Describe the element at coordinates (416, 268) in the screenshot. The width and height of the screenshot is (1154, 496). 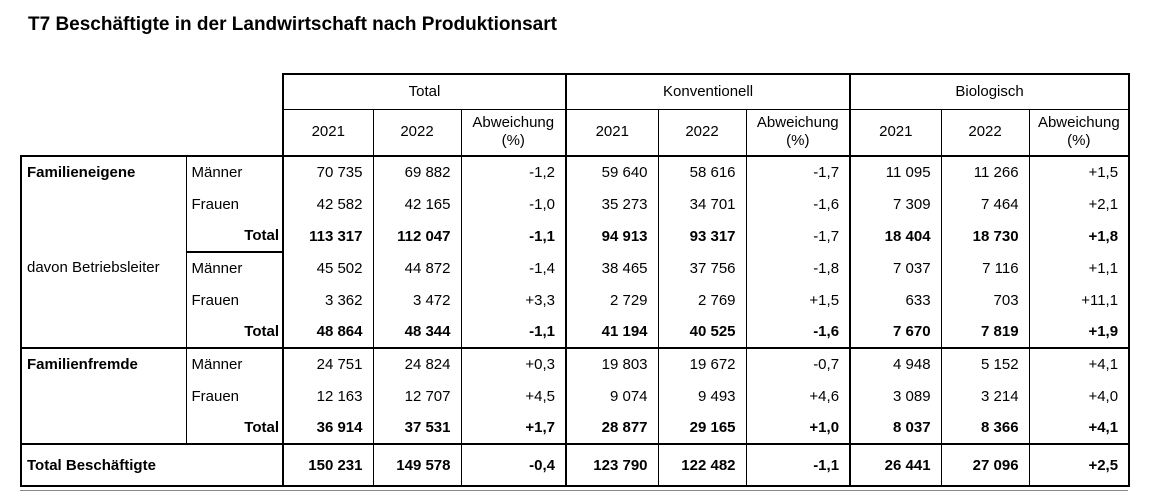
I see `data-cell: 44 872` at that location.